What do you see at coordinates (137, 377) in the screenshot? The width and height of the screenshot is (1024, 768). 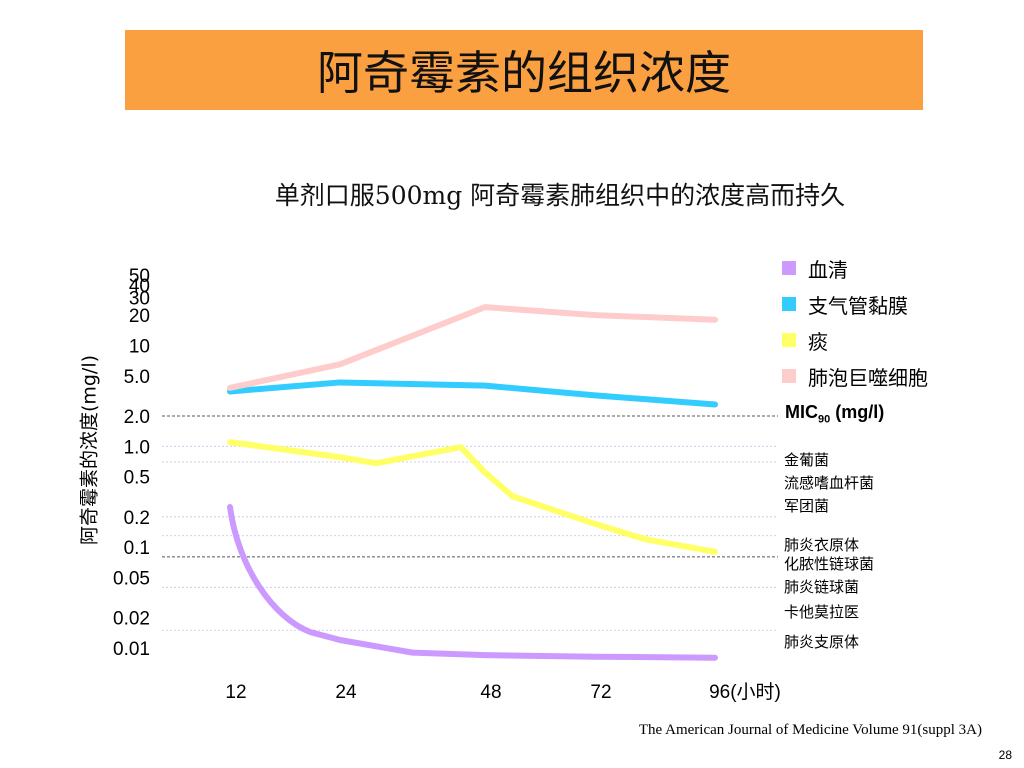 I see `y-tick-label: 5.0` at bounding box center [137, 377].